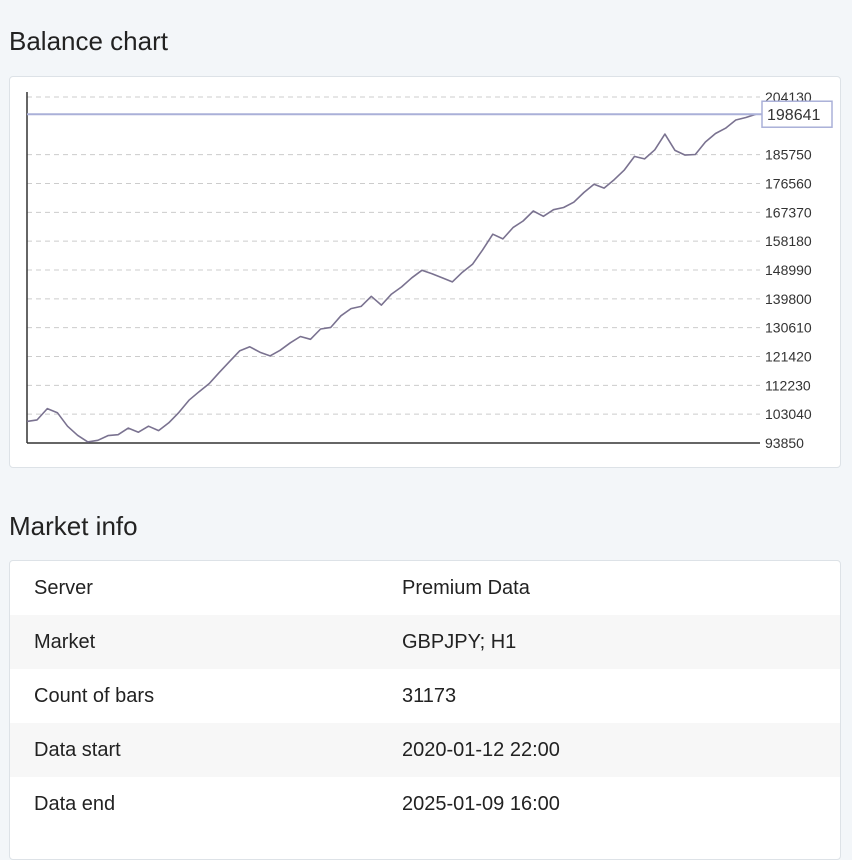 Image resolution: width=852 pixels, height=860 pixels. What do you see at coordinates (481, 803) in the screenshot?
I see `info-value: 2025-01-09 16:00` at bounding box center [481, 803].